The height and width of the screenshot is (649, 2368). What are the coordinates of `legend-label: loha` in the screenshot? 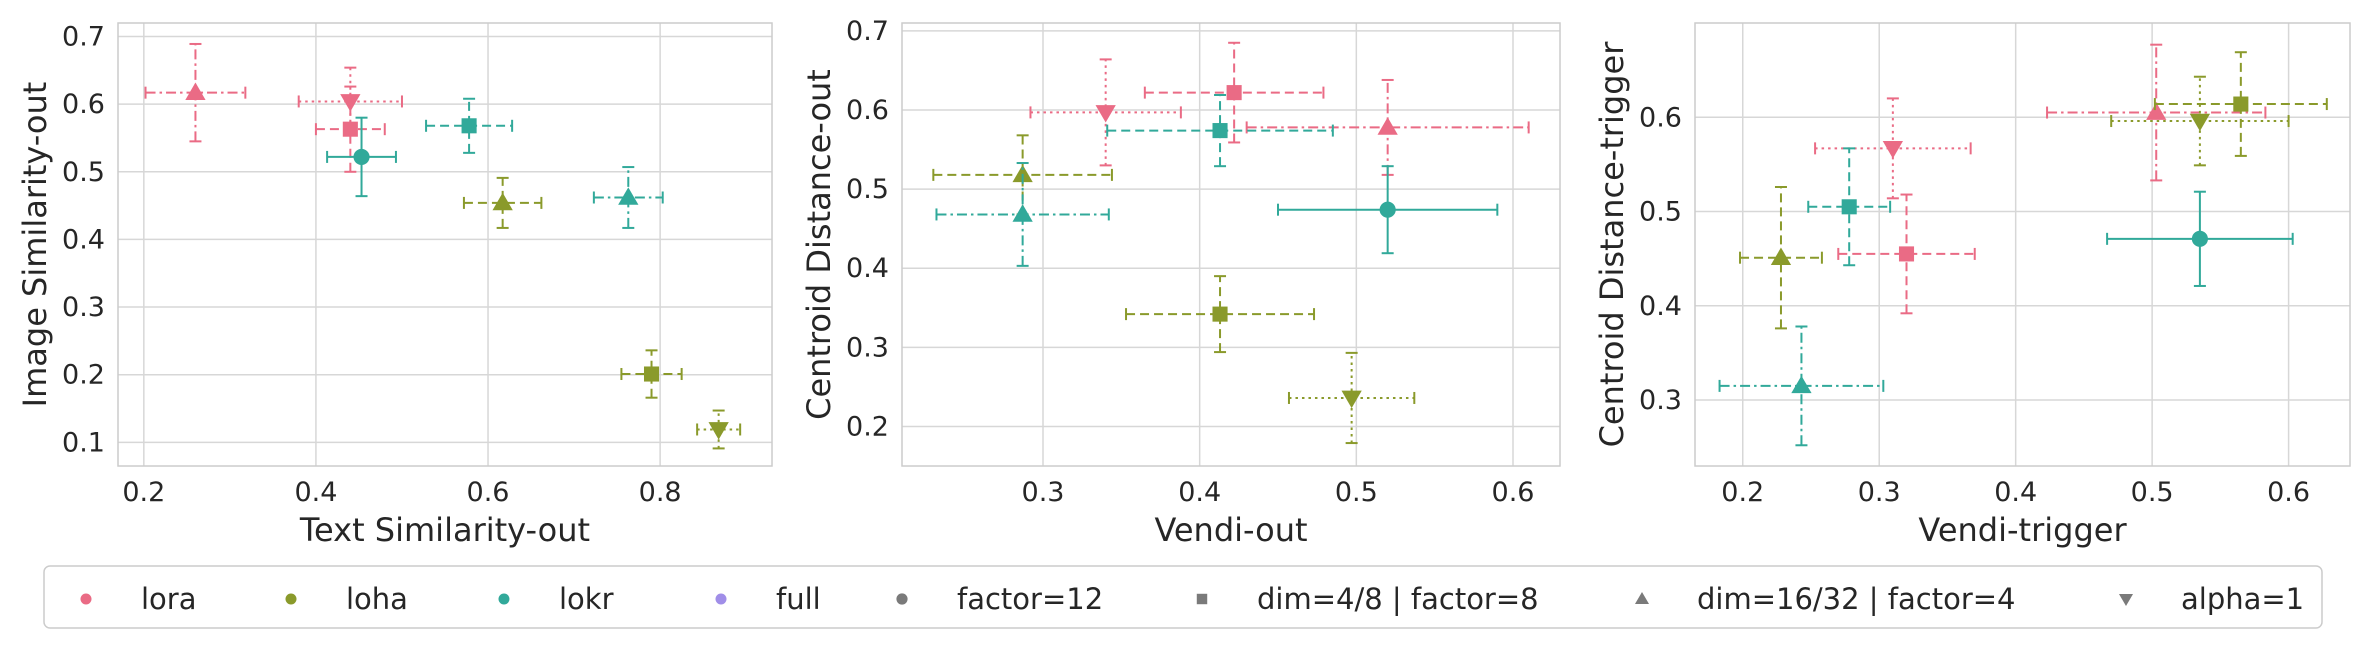 It's located at (377, 599).